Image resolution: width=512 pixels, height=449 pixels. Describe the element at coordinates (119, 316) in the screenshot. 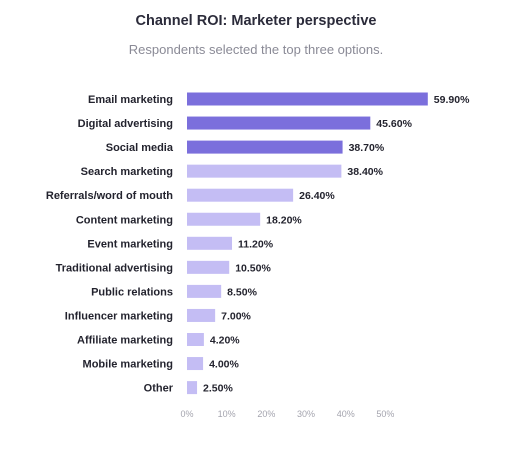

I see `category-label: Influencer marketing` at that location.